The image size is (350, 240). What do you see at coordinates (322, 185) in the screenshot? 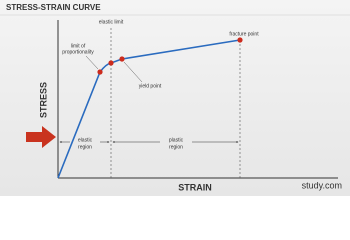
I see `watermark: study.com` at bounding box center [322, 185].